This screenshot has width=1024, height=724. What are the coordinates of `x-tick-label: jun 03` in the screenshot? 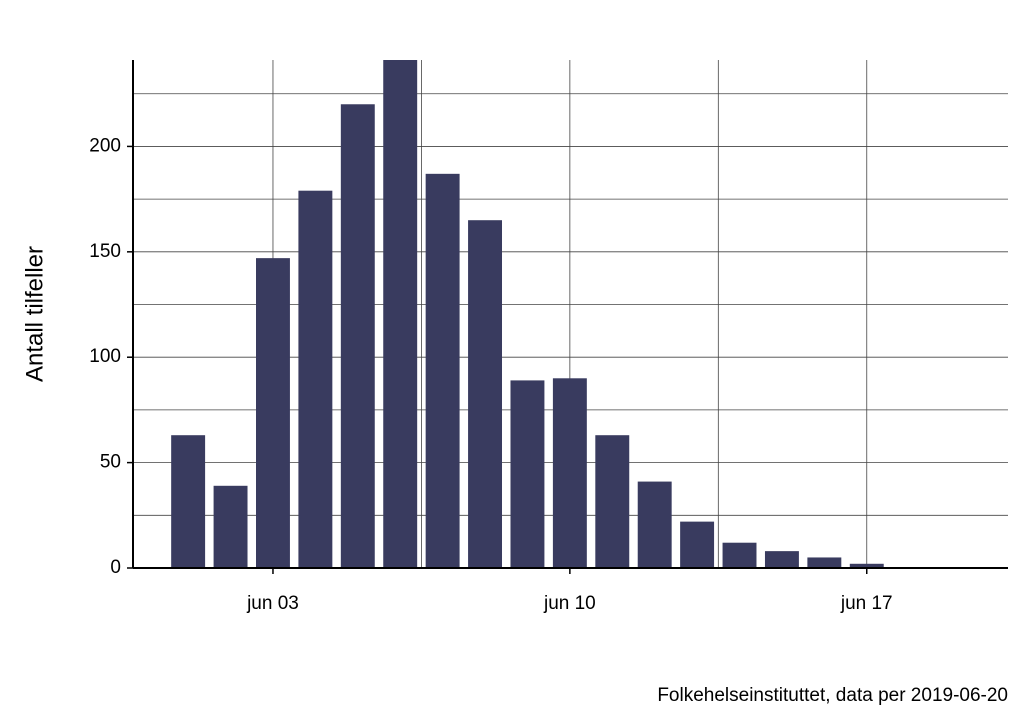 It's located at (272, 603).